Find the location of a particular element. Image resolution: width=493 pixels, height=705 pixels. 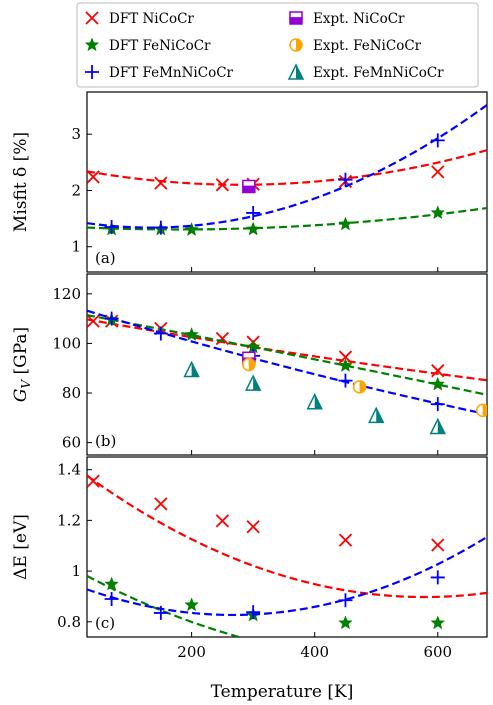

panel-tag: (b) is located at coordinates (105, 441).